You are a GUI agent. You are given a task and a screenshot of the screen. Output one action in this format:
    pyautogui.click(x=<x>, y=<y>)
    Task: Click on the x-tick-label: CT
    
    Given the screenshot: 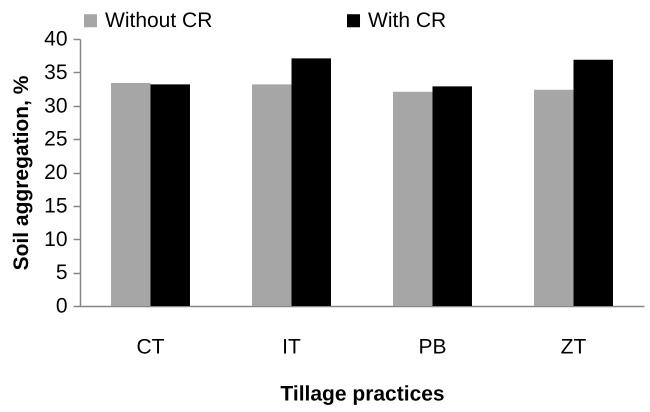 What is the action you would take?
    pyautogui.click(x=150, y=347)
    